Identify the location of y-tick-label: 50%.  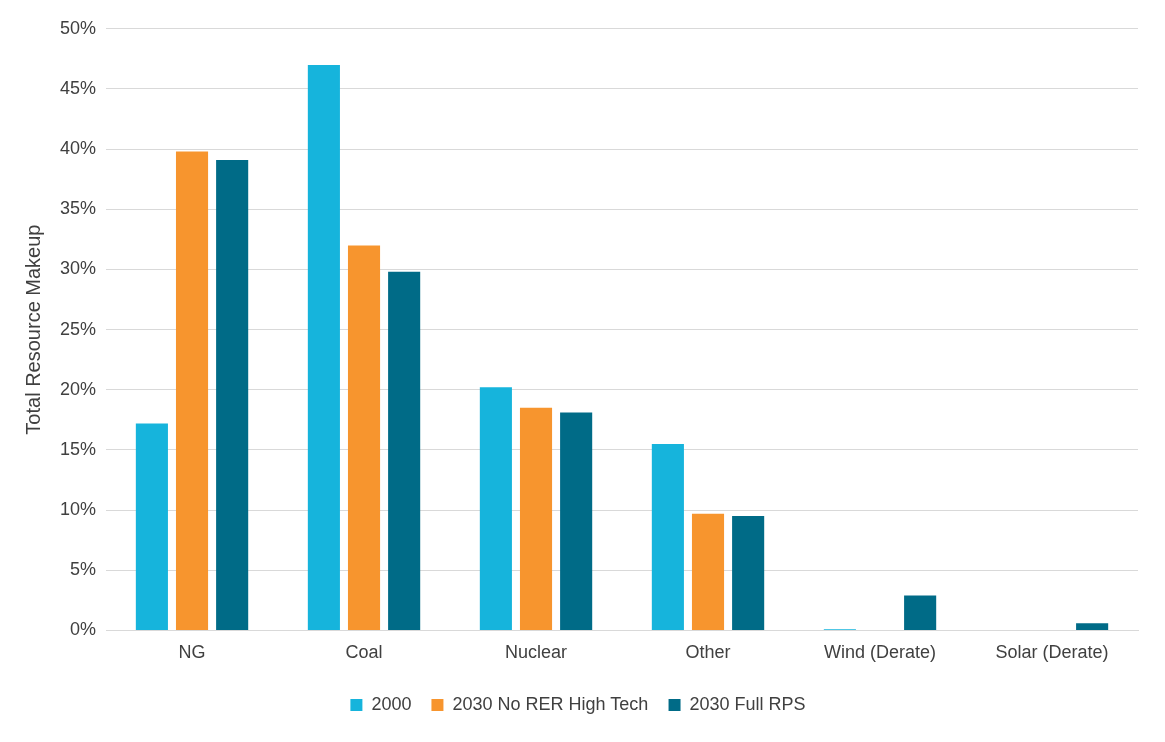
(78, 27).